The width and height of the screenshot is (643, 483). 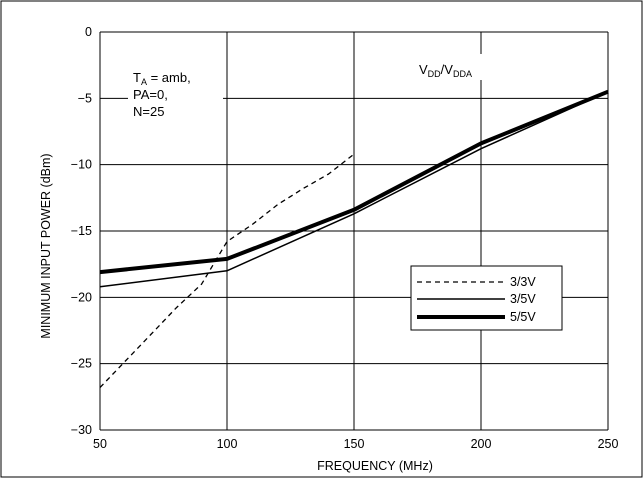 I want to click on annotation-background, so click(x=175, y=79).